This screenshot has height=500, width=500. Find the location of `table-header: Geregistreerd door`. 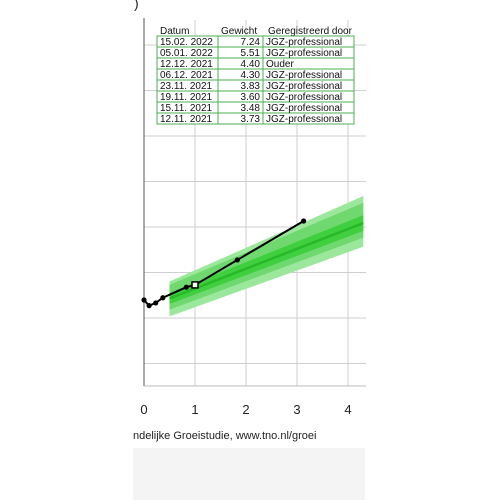

table-header: Geregistreerd door is located at coordinates (310, 31).